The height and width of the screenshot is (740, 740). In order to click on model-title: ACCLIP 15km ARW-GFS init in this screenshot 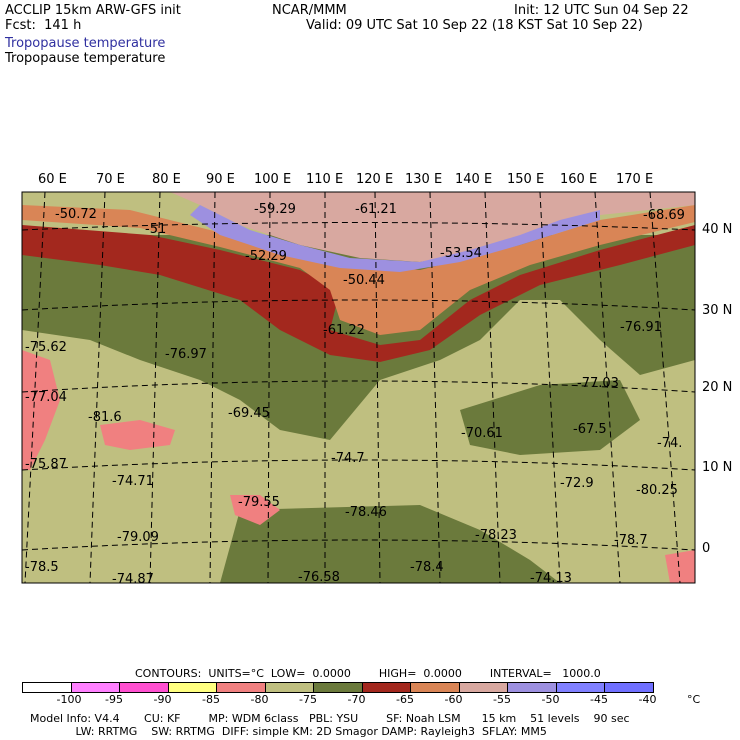, I will do `click(93, 10)`.